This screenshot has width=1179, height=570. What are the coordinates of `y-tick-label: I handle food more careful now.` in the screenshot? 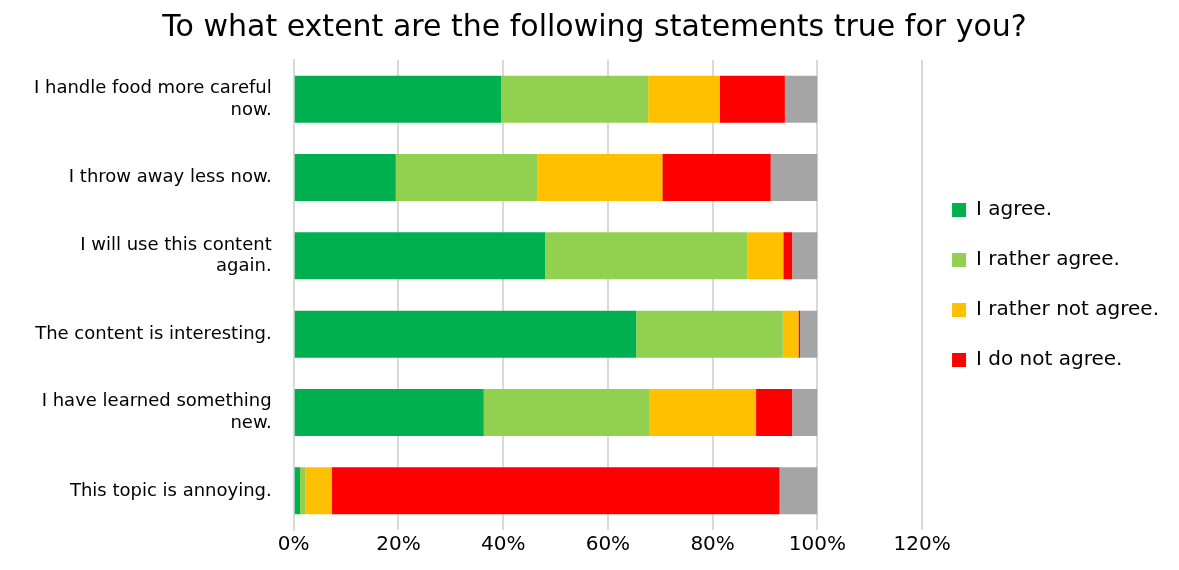 It's located at (152, 97).